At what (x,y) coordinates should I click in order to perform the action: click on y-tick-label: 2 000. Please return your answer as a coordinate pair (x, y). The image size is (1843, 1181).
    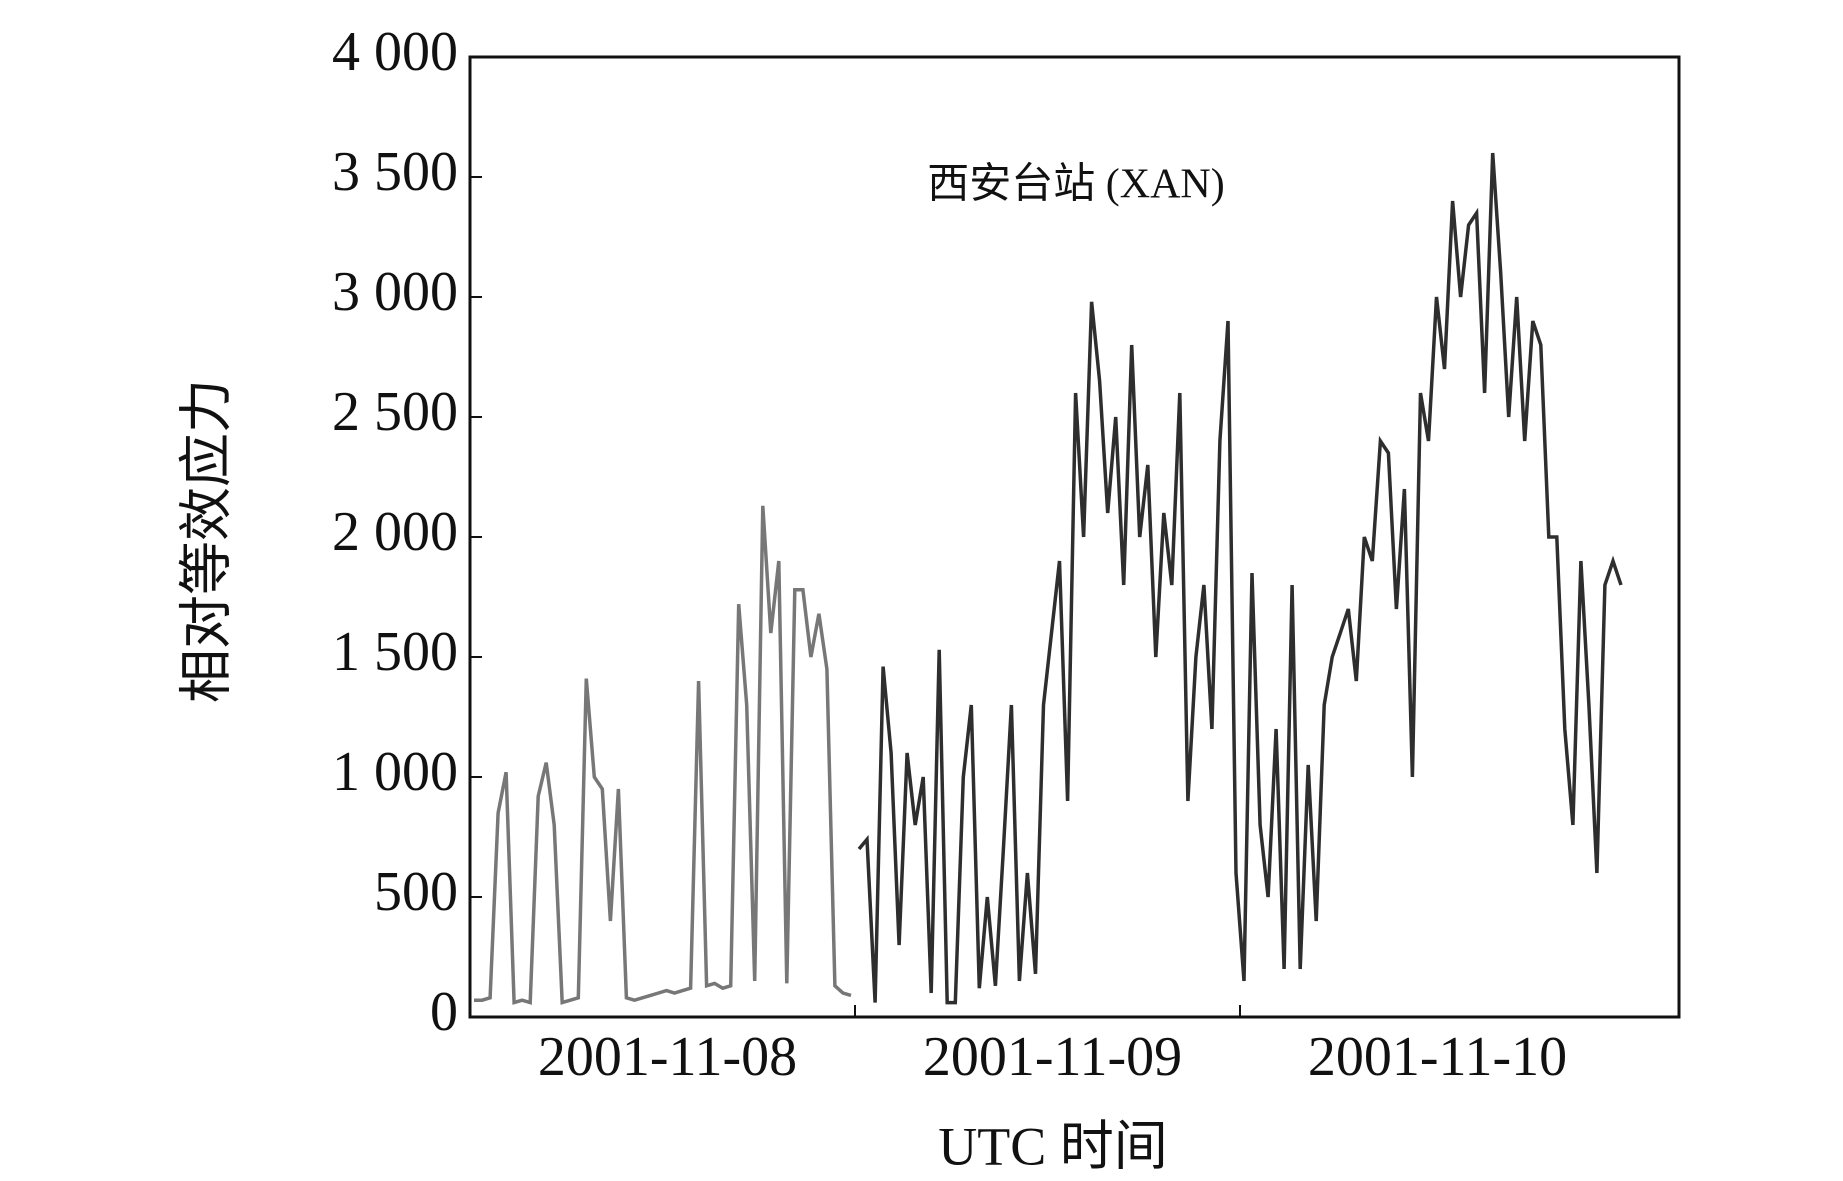
    Looking at the image, I should click on (395, 532).